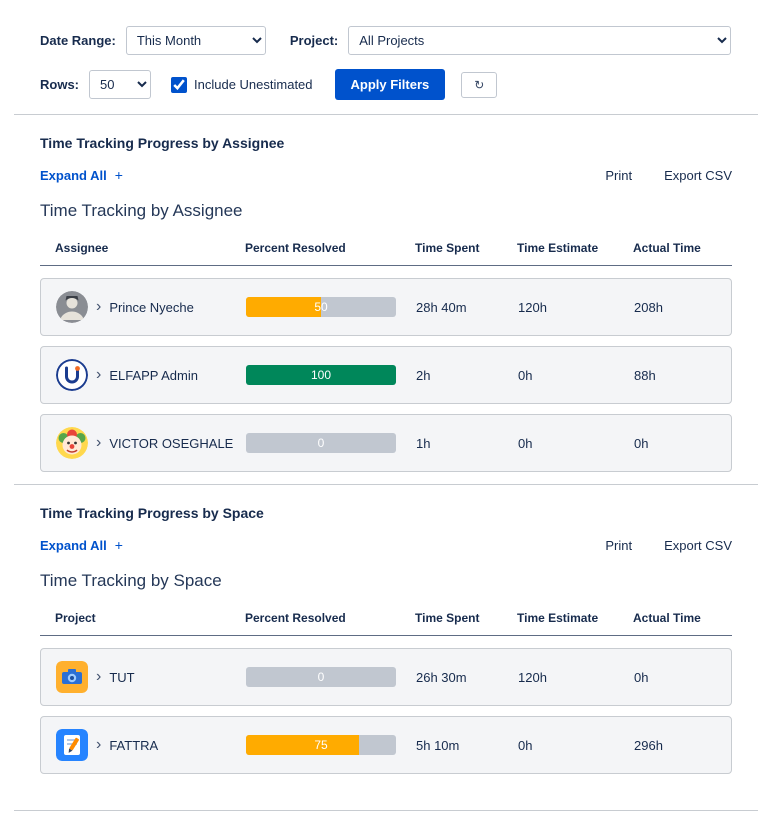  I want to click on col-header-assignee: Assignee, so click(82, 248).